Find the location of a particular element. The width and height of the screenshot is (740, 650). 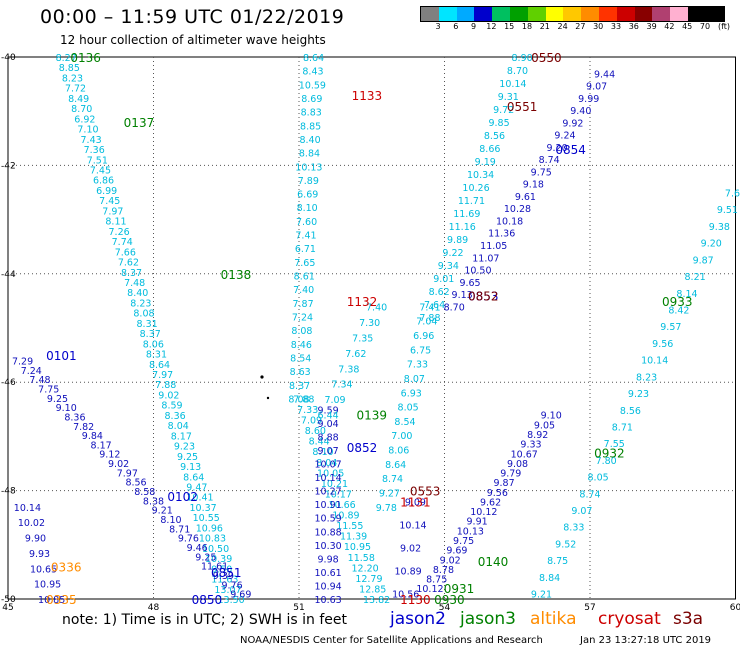

colorbar-label: 21 is located at coordinates (544, 26).